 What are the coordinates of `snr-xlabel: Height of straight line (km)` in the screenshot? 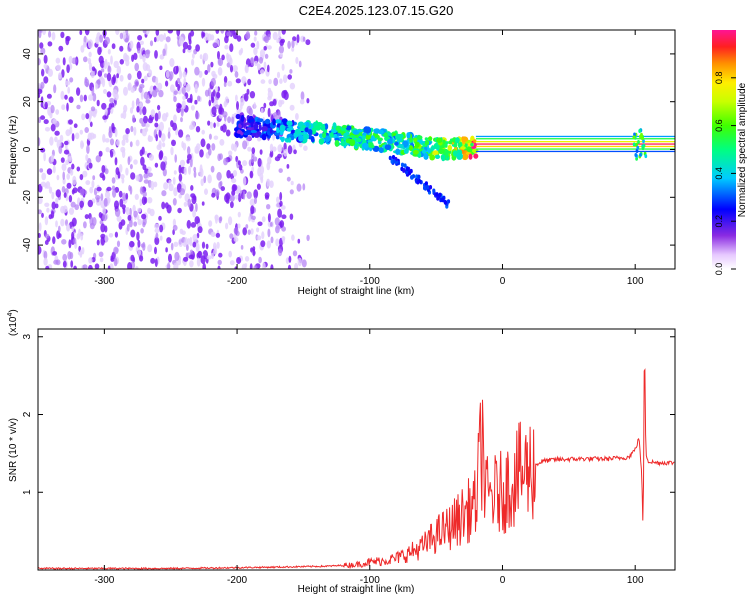 It's located at (356, 589).